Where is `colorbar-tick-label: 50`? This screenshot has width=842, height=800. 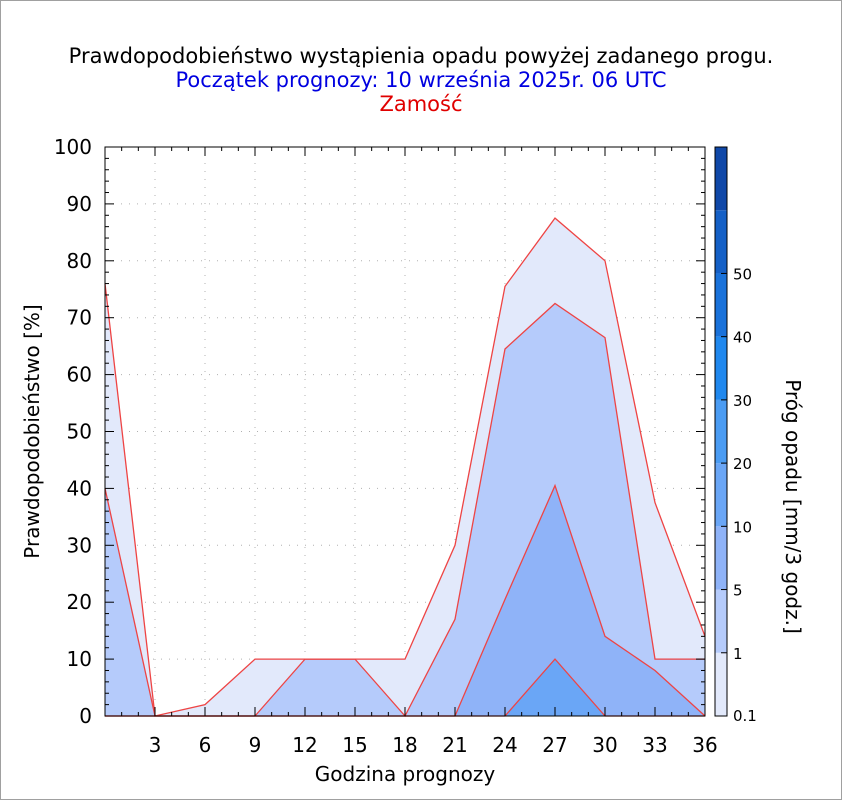 colorbar-tick-label: 50 is located at coordinates (742, 274).